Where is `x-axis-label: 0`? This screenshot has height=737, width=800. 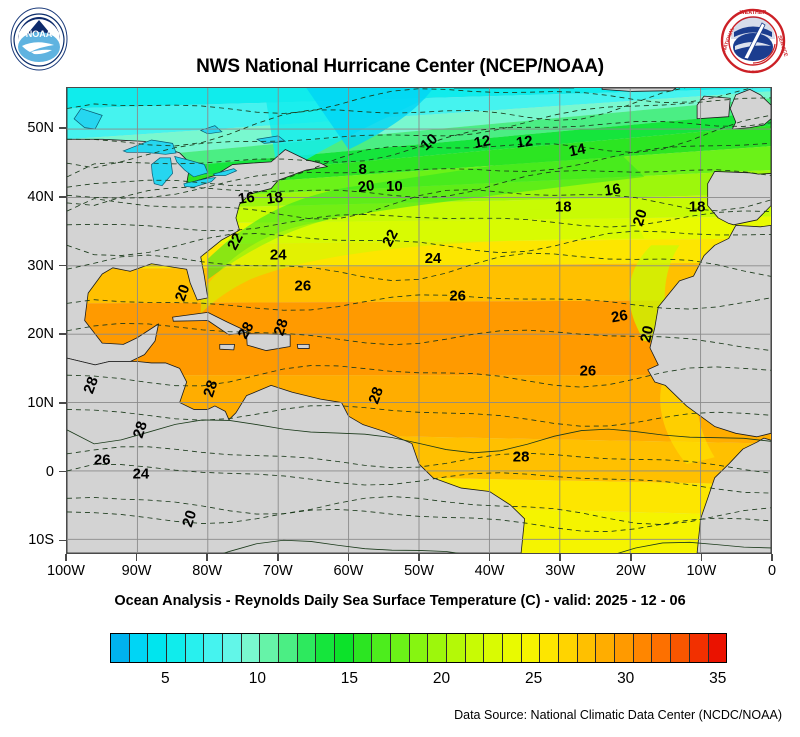 x-axis-label: 0 is located at coordinates (772, 571).